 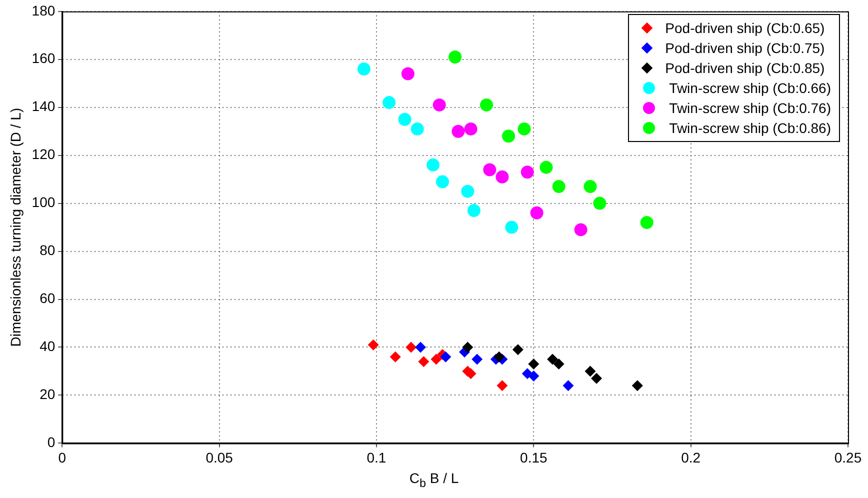 I want to click on y-tick-label: 120, so click(x=44, y=154).